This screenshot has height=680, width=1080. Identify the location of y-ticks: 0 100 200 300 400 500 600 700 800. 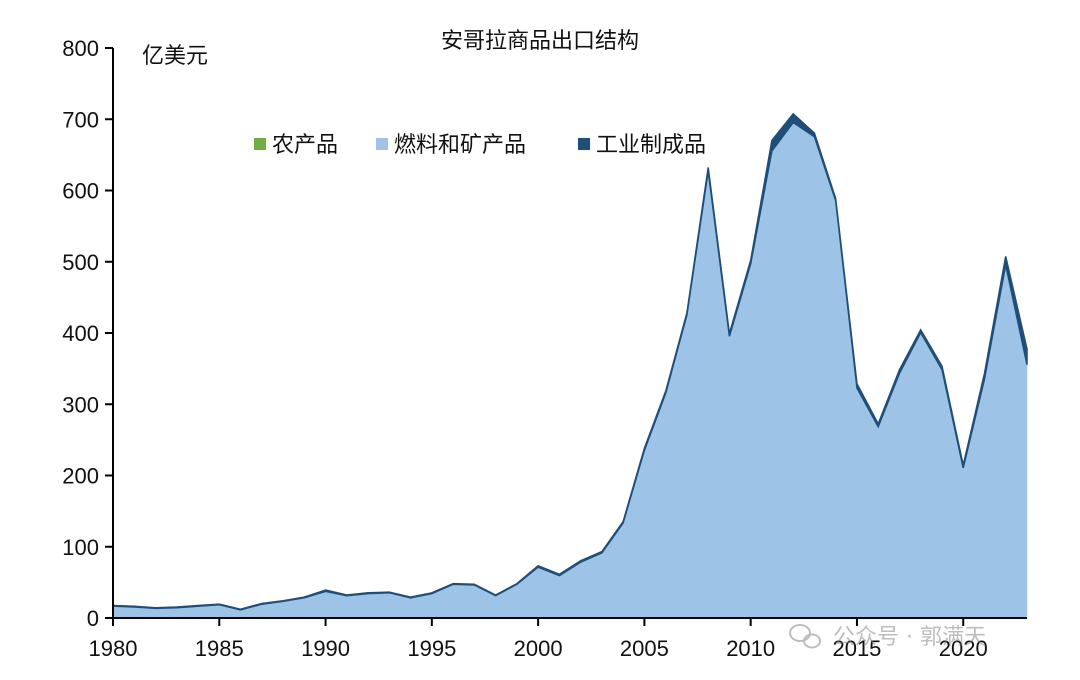
(87, 333).